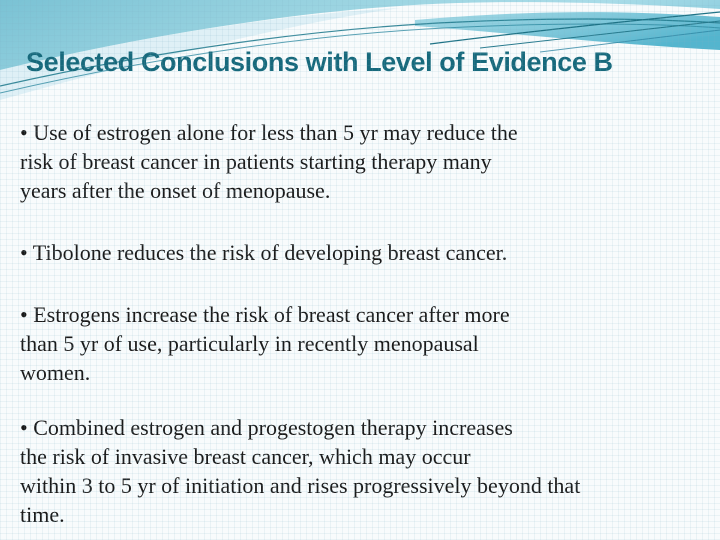 The width and height of the screenshot is (720, 540). I want to click on wave-soft-wedge, so click(200, 54).